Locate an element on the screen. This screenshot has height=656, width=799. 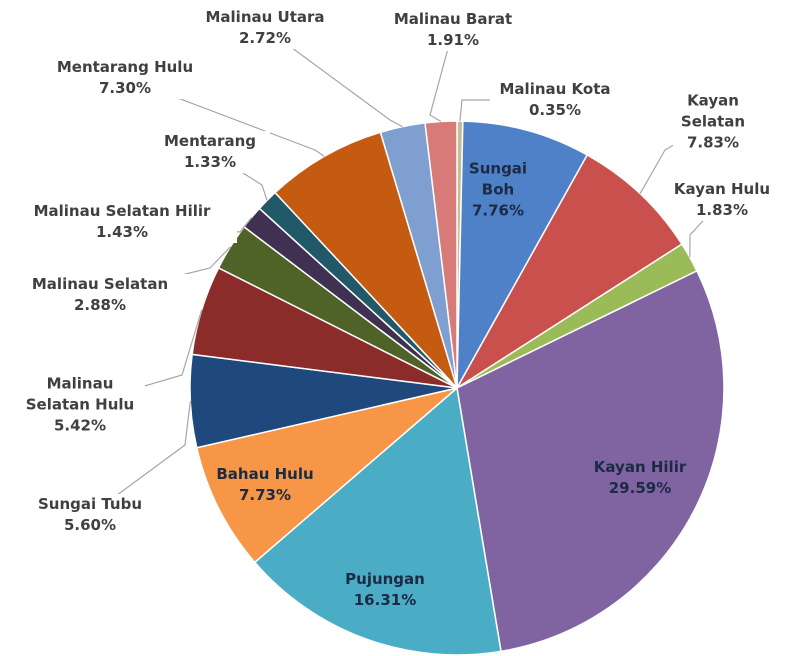
percent-label: 1.83% is located at coordinates (722, 210).